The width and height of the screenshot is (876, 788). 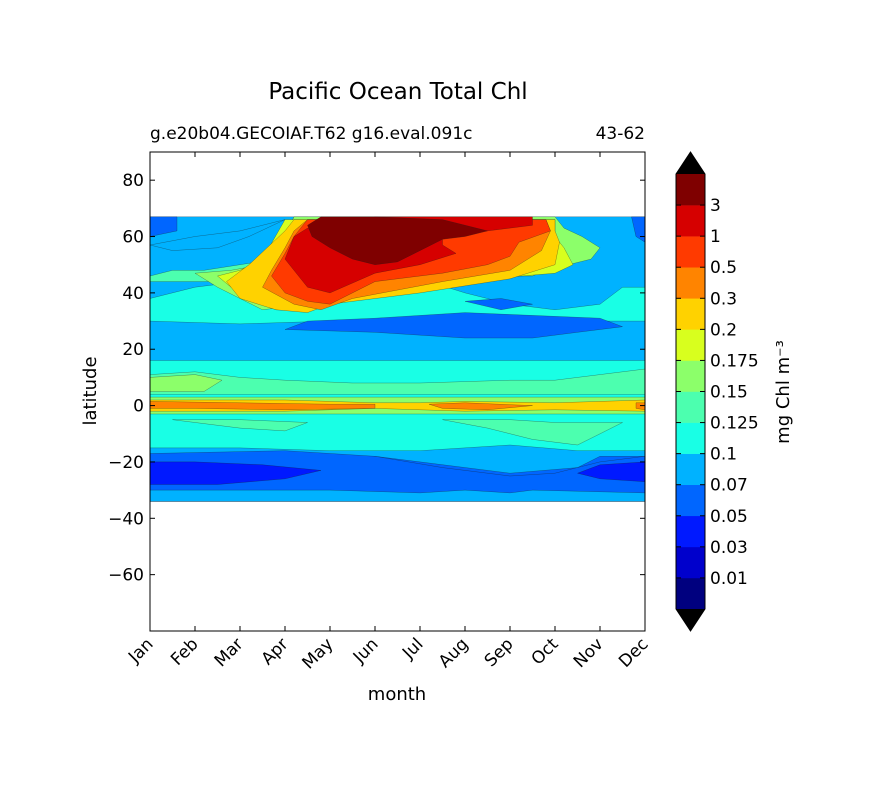 I want to click on x-tick-label: Mar, so click(x=229, y=652).